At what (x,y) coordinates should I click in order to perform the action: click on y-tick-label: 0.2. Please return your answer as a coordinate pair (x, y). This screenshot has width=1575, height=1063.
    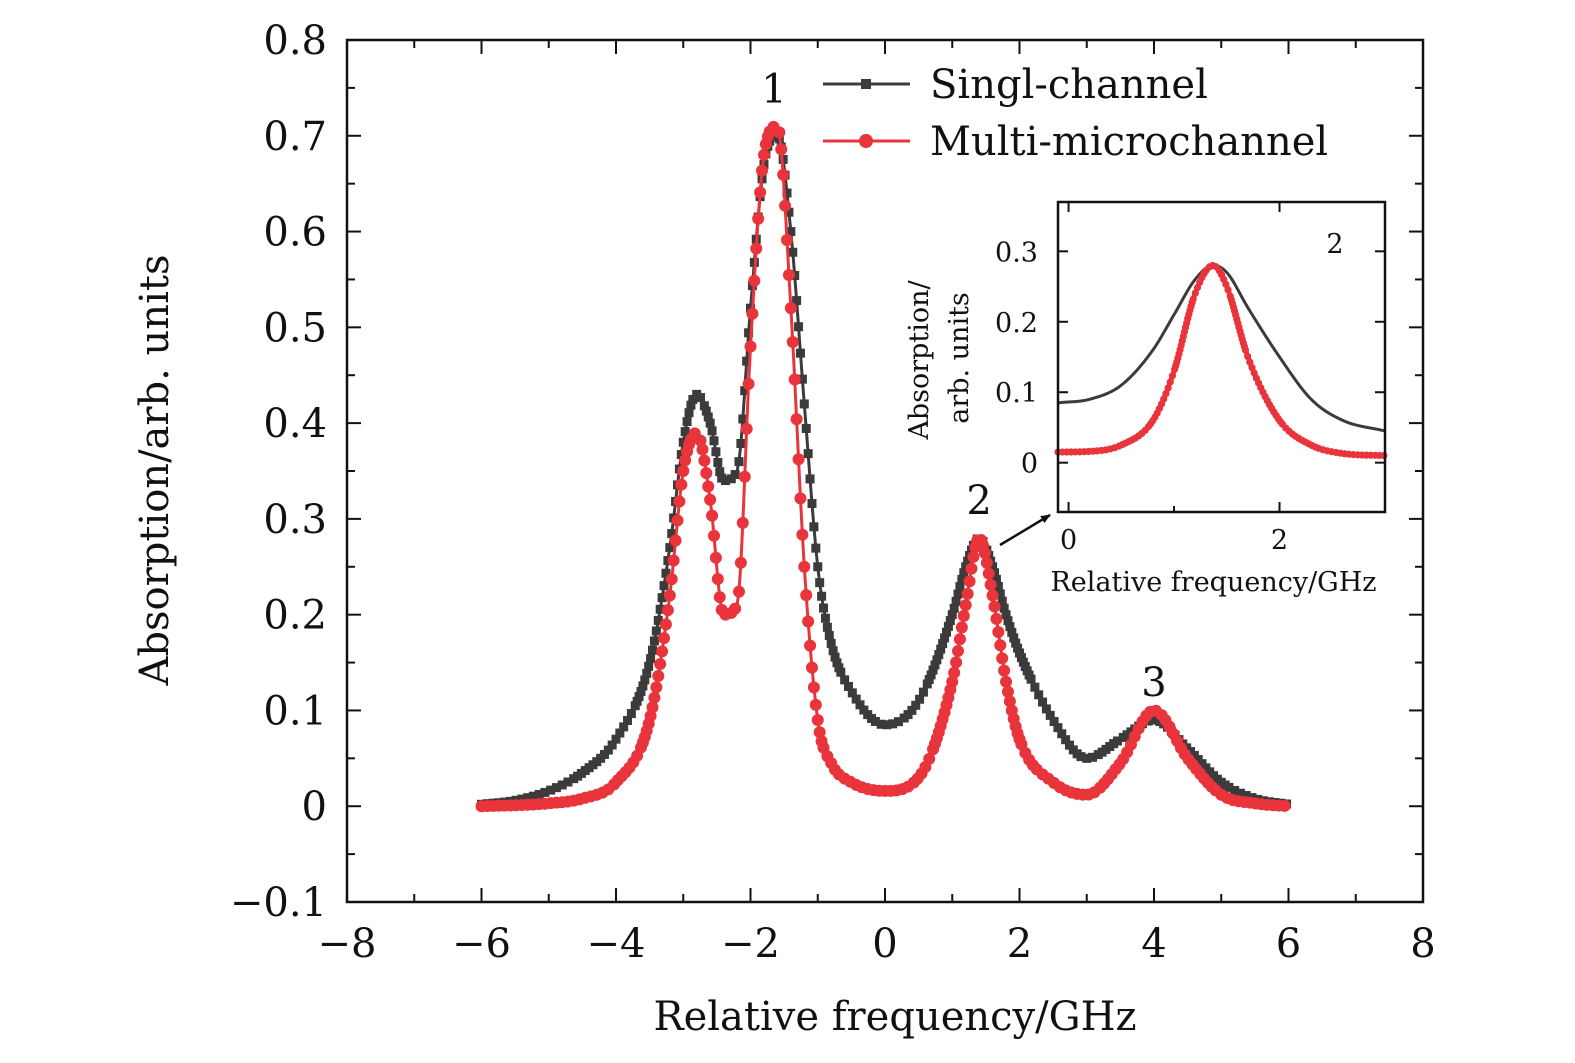
    Looking at the image, I should click on (295, 616).